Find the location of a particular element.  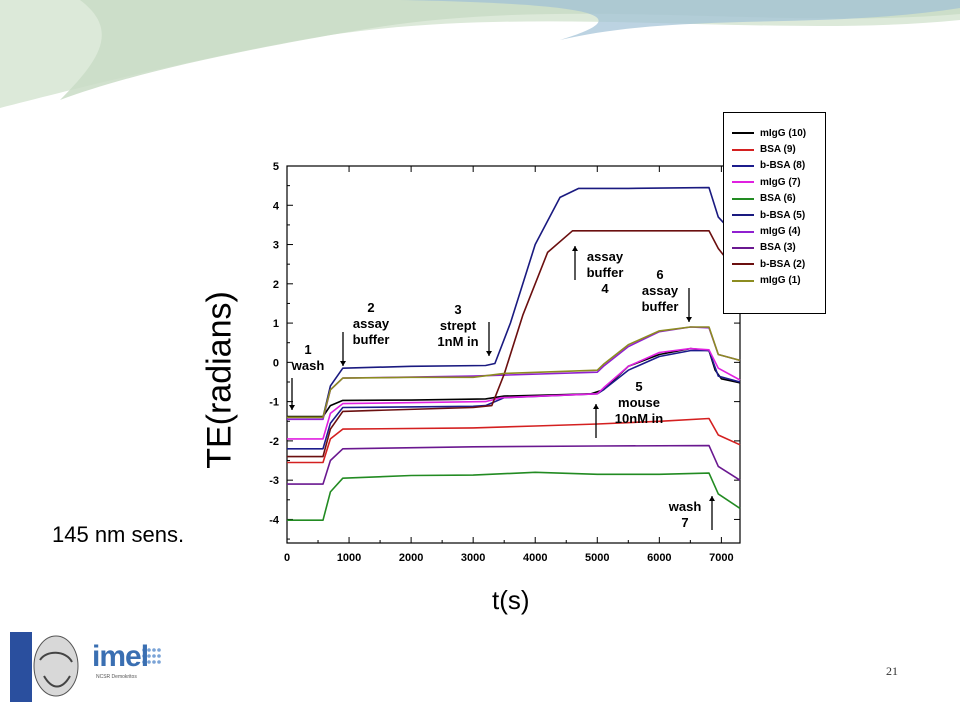

annotation-ann-2: 2 assay buffer is located at coordinates (371, 324).